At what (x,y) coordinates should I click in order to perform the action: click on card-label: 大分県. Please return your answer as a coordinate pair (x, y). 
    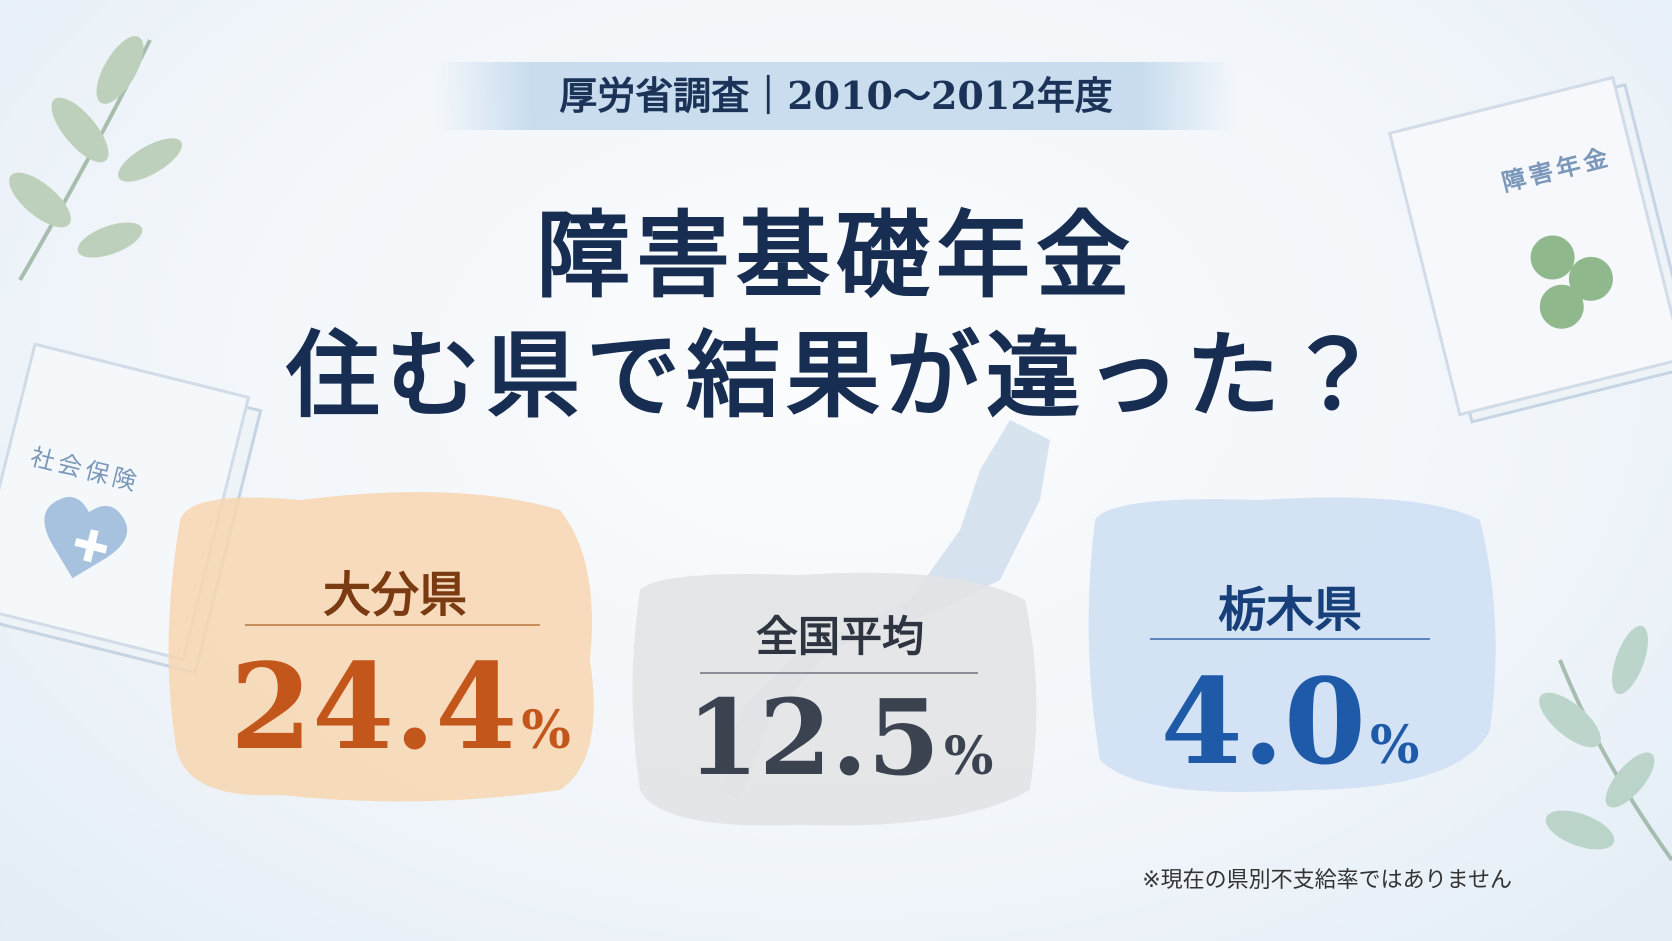
    Looking at the image, I should click on (394, 595).